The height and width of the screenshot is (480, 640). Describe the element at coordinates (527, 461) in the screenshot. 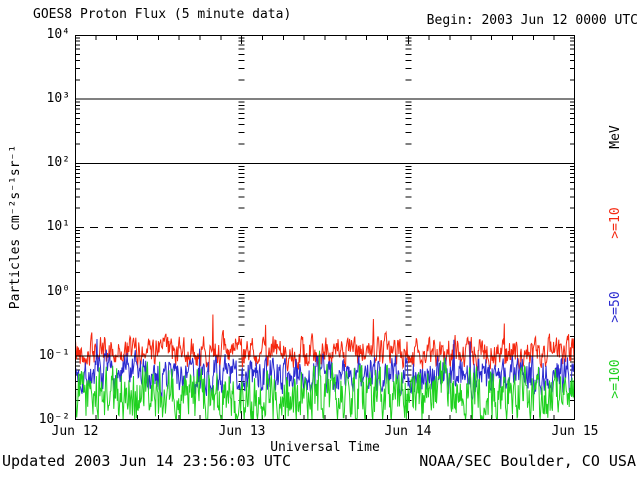

I see `source-attribution: NOAA/SEC Boulder, CO USA` at that location.